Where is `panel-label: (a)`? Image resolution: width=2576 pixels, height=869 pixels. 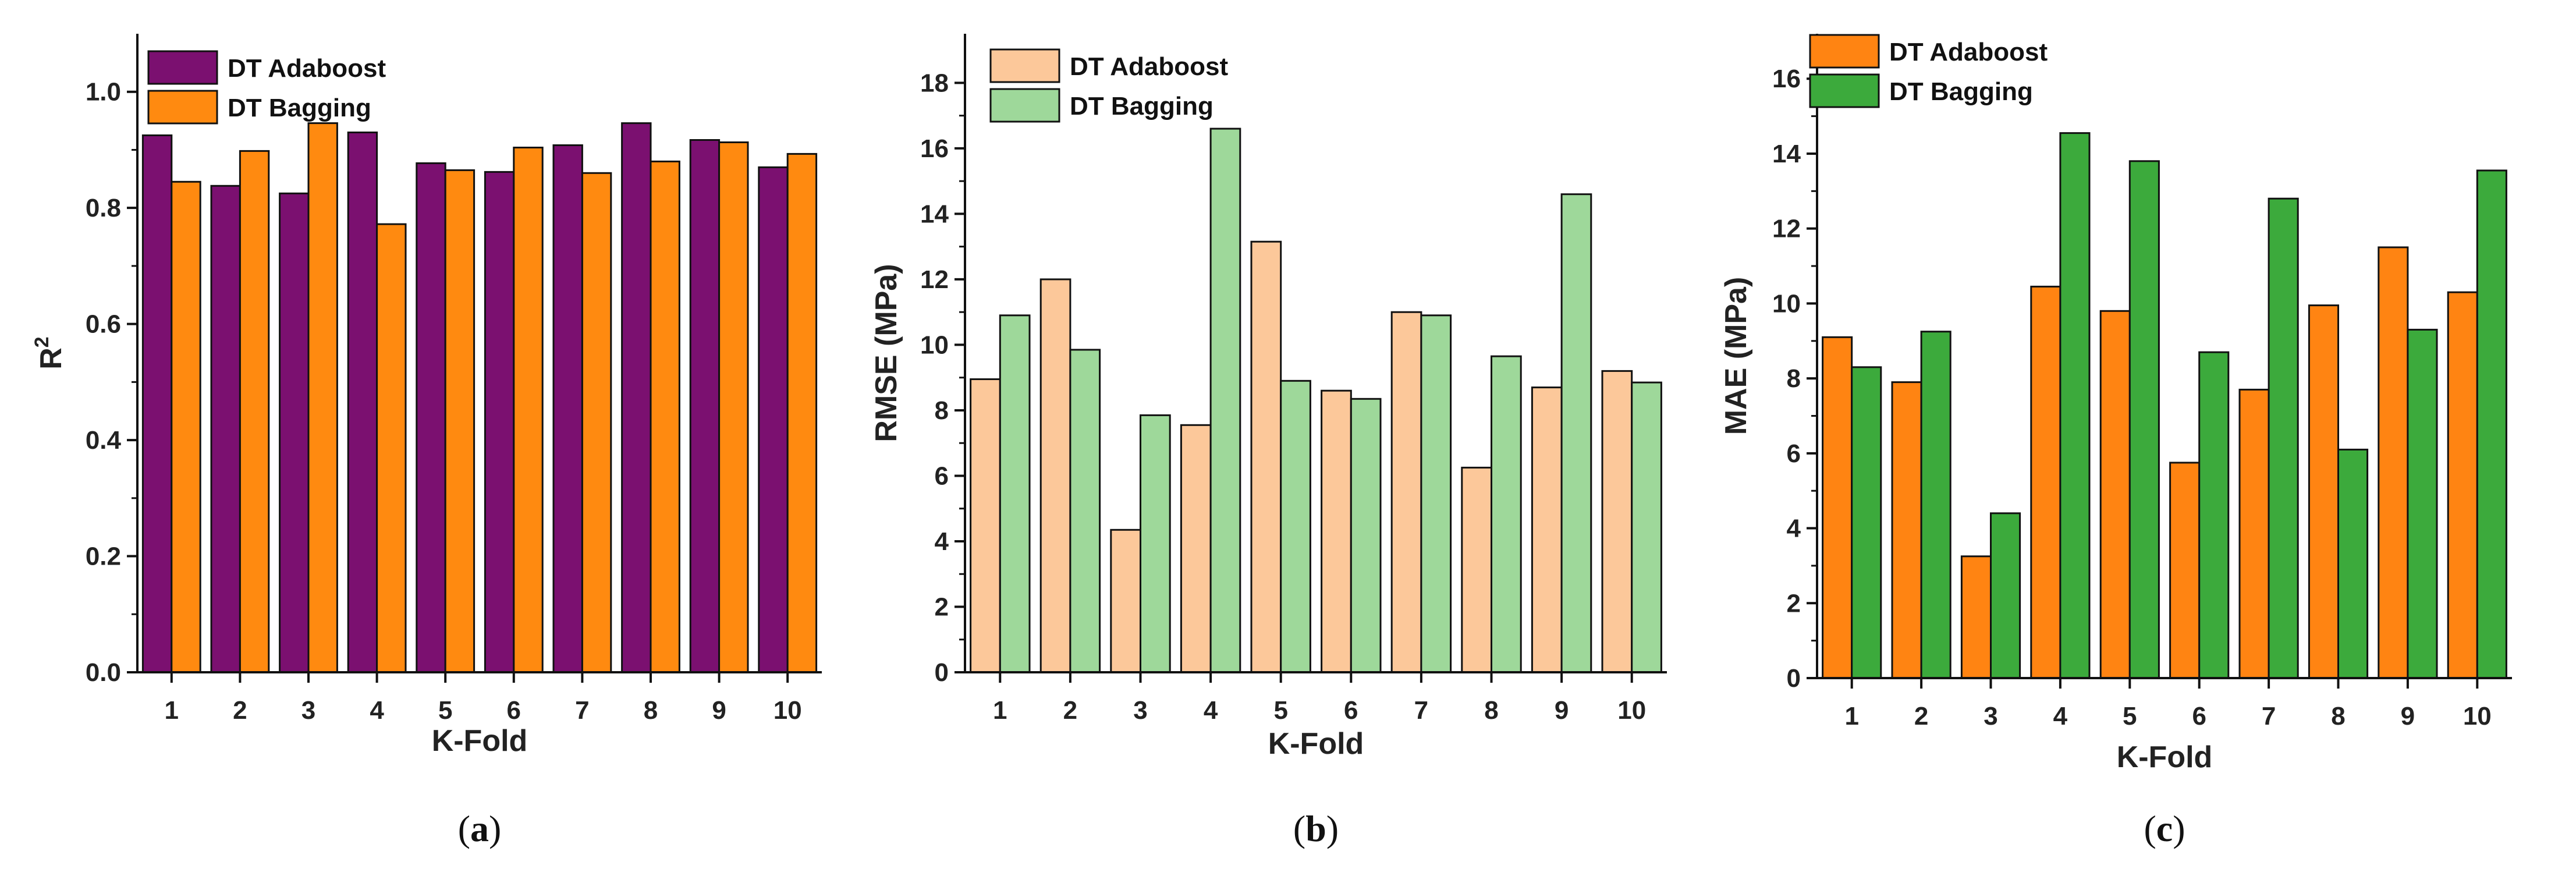 panel-label: (a) is located at coordinates (480, 828).